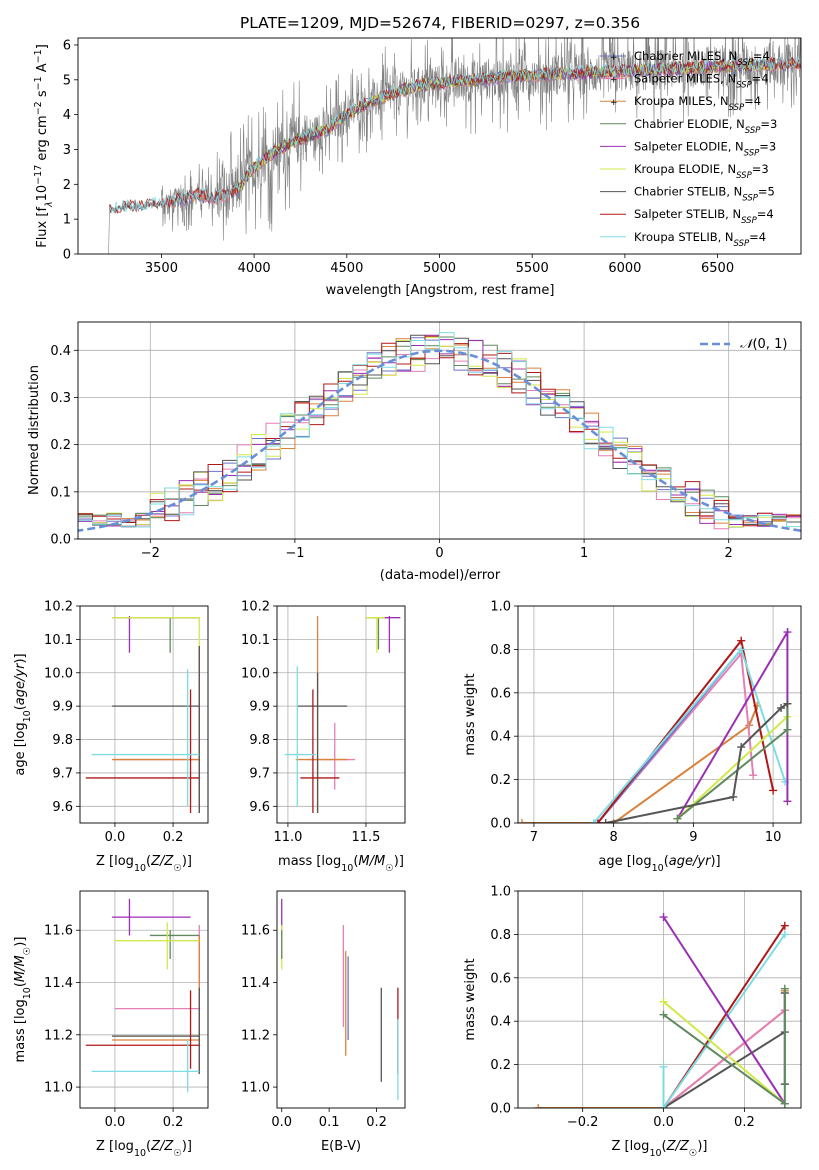  Describe the element at coordinates (62, 773) in the screenshot. I see `y-tick-label: 9.7` at that location.